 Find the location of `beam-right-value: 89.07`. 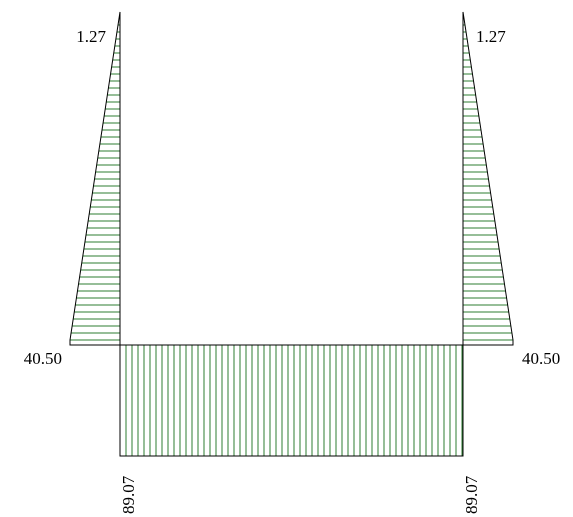

beam-right-value: 89.07 is located at coordinates (471, 494).